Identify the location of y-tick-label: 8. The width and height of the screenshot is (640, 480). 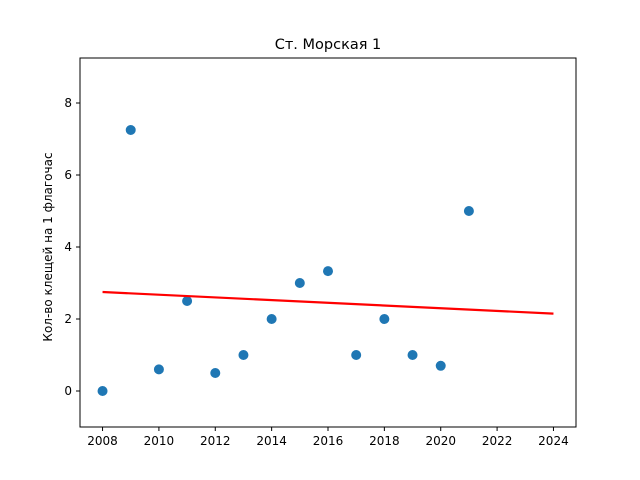
(68, 103).